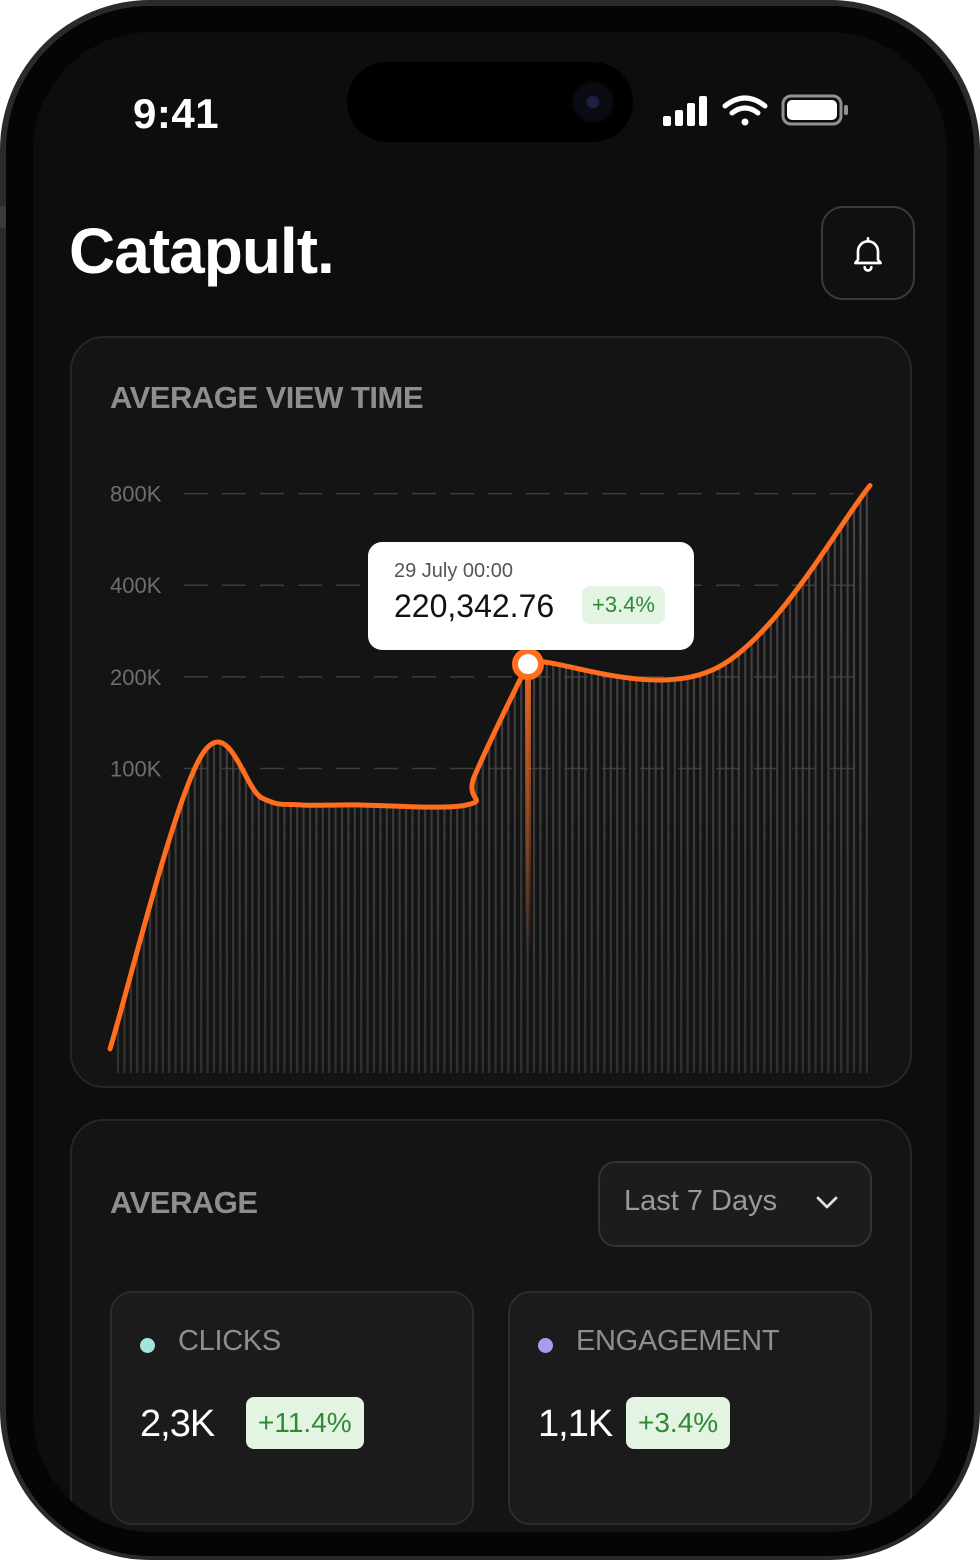  I want to click on chart-title: AVERAGE VIEW TIME, so click(267, 397).